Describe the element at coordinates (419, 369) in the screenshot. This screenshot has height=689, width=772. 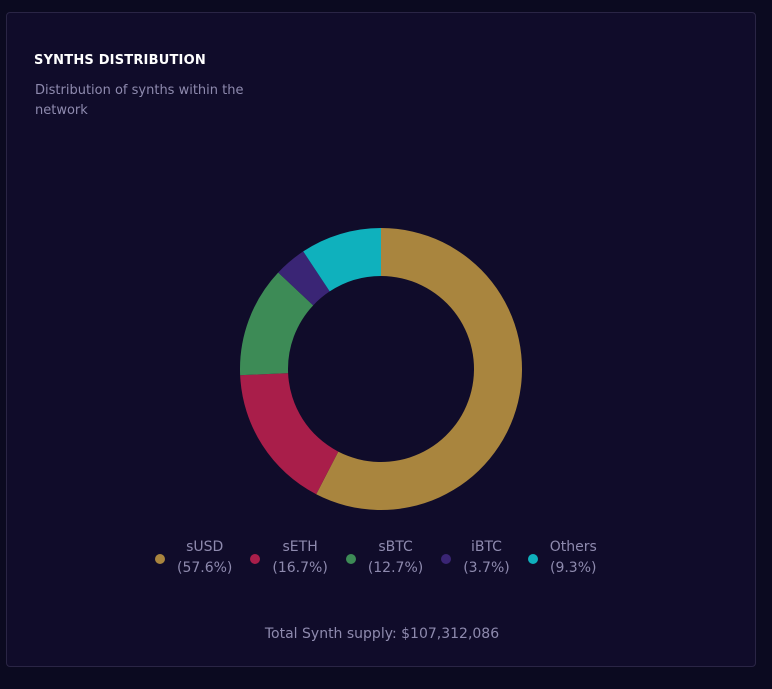
I see `slice-susd` at that location.